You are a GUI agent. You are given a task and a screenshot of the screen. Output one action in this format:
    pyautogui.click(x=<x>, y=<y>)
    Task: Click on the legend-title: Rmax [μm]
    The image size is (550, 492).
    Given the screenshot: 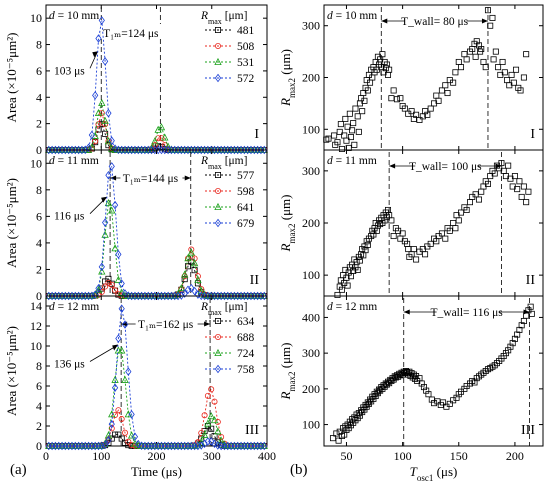 What is the action you would take?
    pyautogui.click(x=223, y=309)
    